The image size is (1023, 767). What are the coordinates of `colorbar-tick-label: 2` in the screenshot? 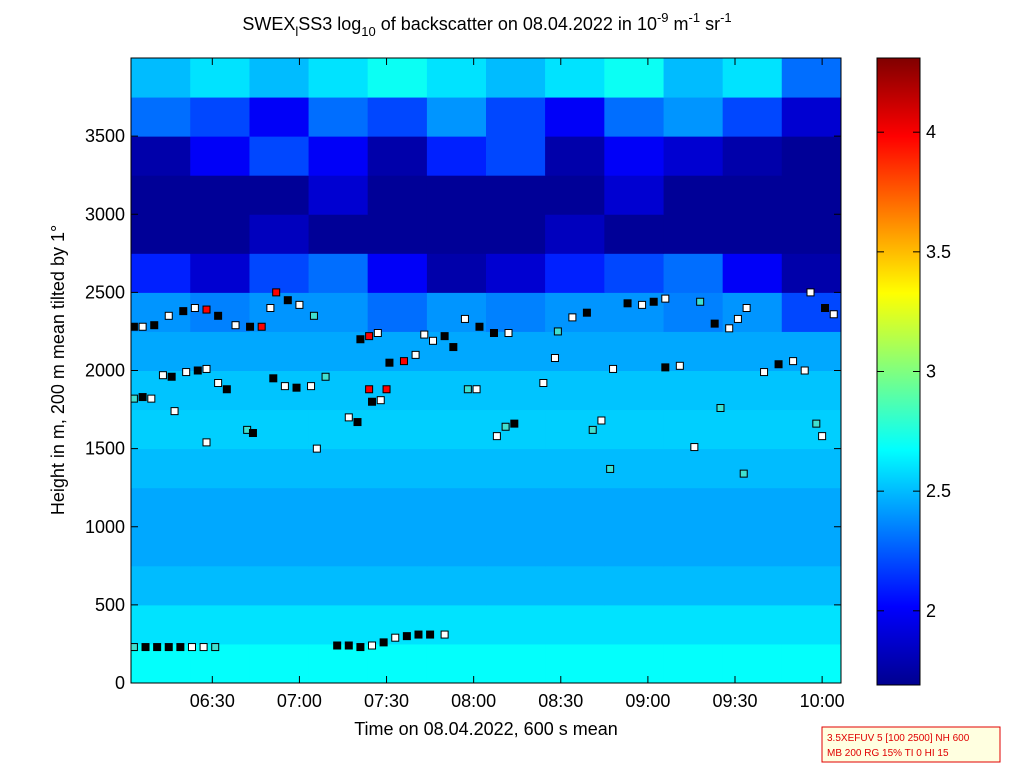 It's located at (931, 611).